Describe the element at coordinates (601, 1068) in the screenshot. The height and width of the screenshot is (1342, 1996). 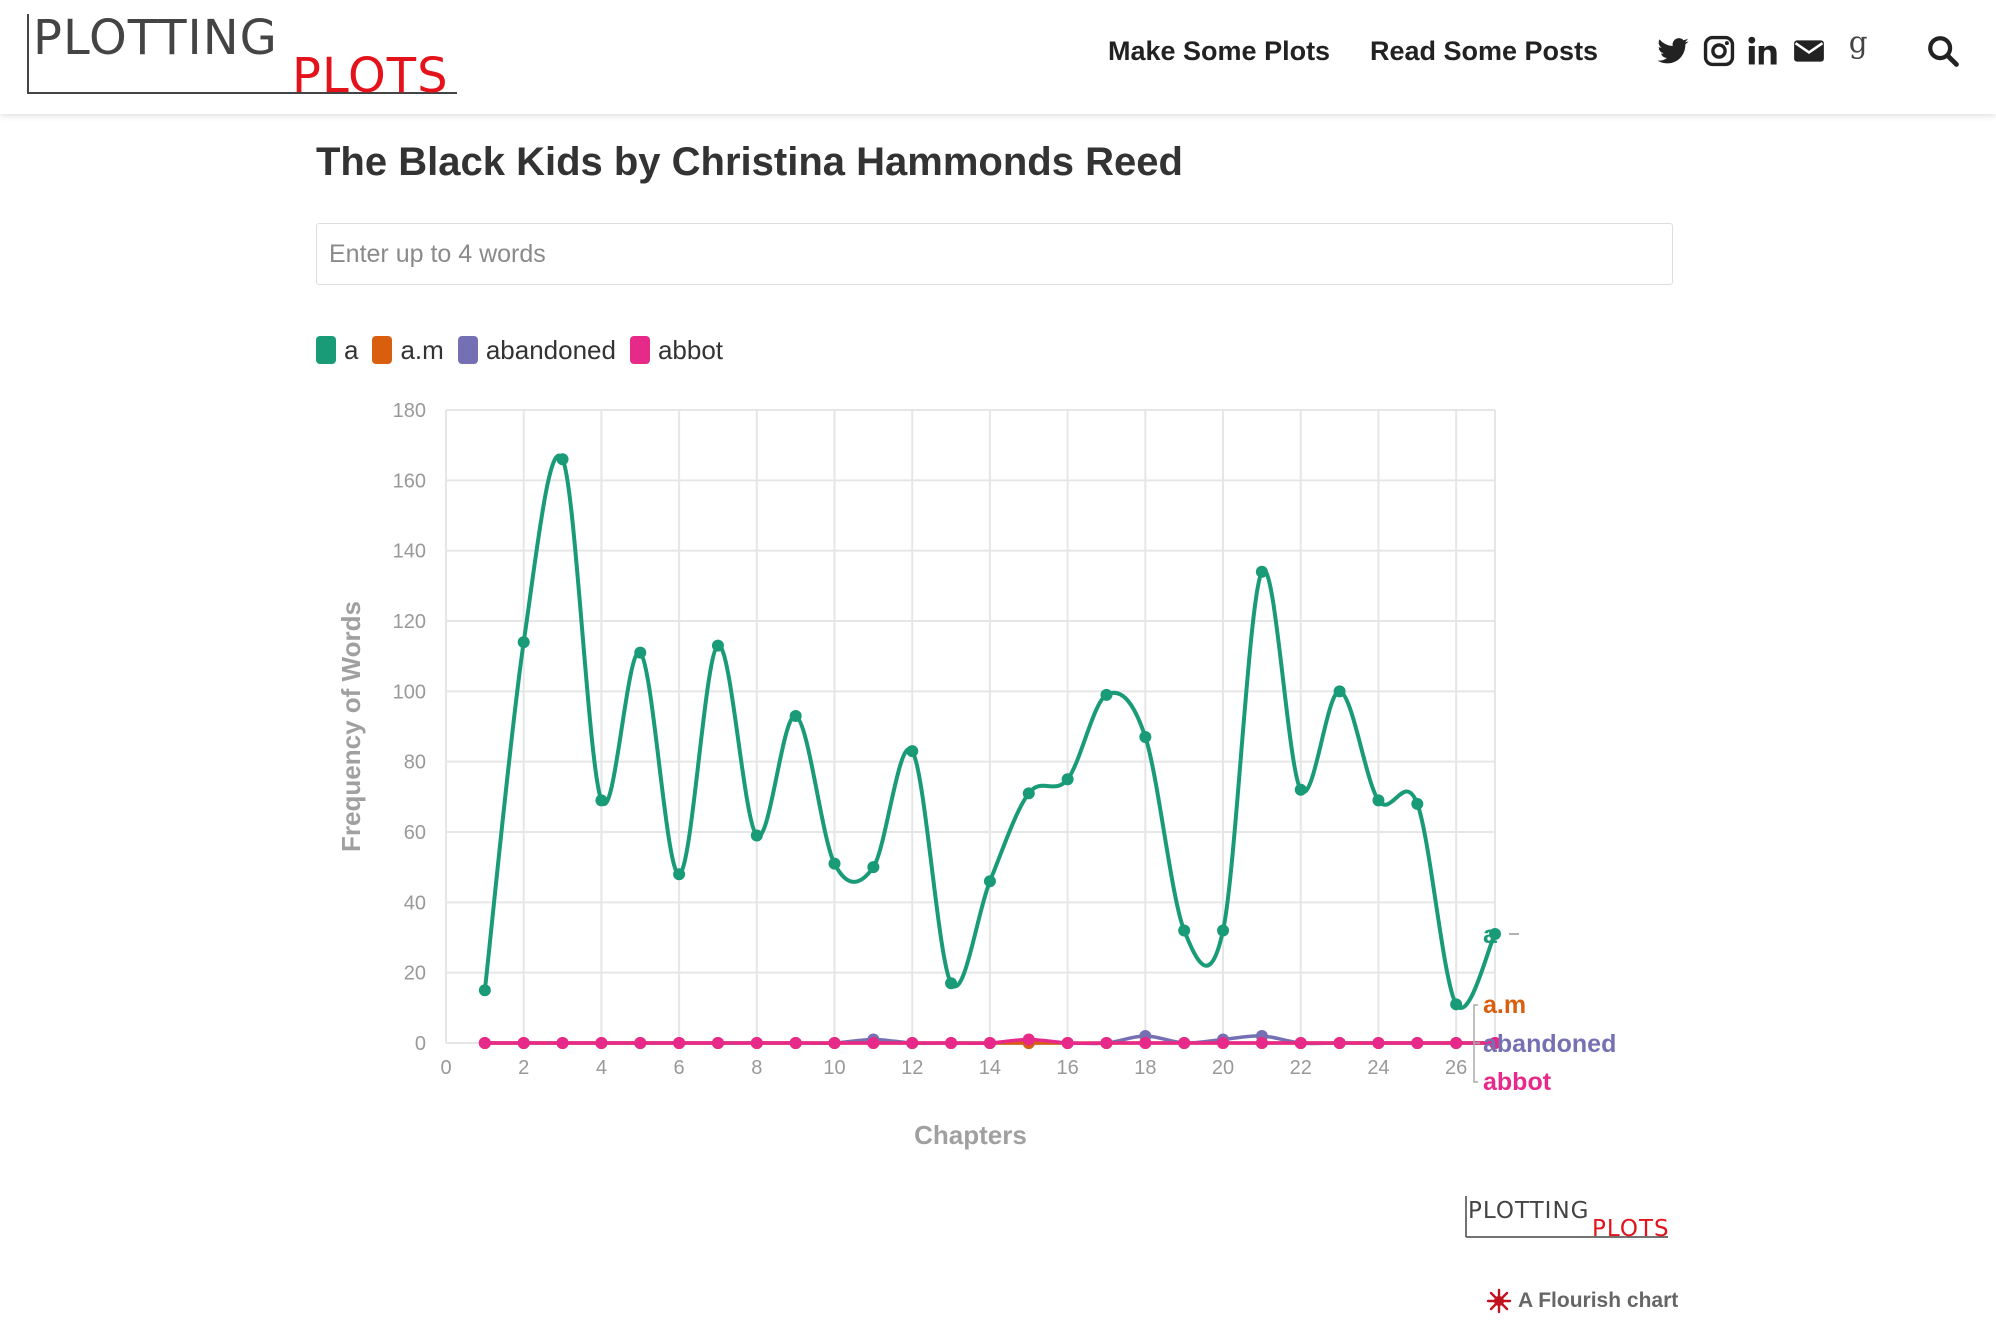
I see `x-tick-label: 4` at that location.